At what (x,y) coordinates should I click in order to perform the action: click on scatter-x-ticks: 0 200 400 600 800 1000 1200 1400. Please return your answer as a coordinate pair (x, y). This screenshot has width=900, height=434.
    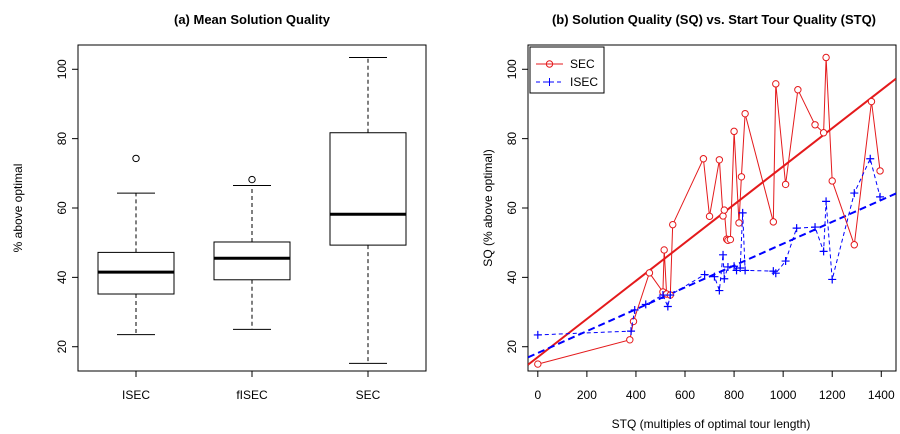
    Looking at the image, I should click on (714, 386).